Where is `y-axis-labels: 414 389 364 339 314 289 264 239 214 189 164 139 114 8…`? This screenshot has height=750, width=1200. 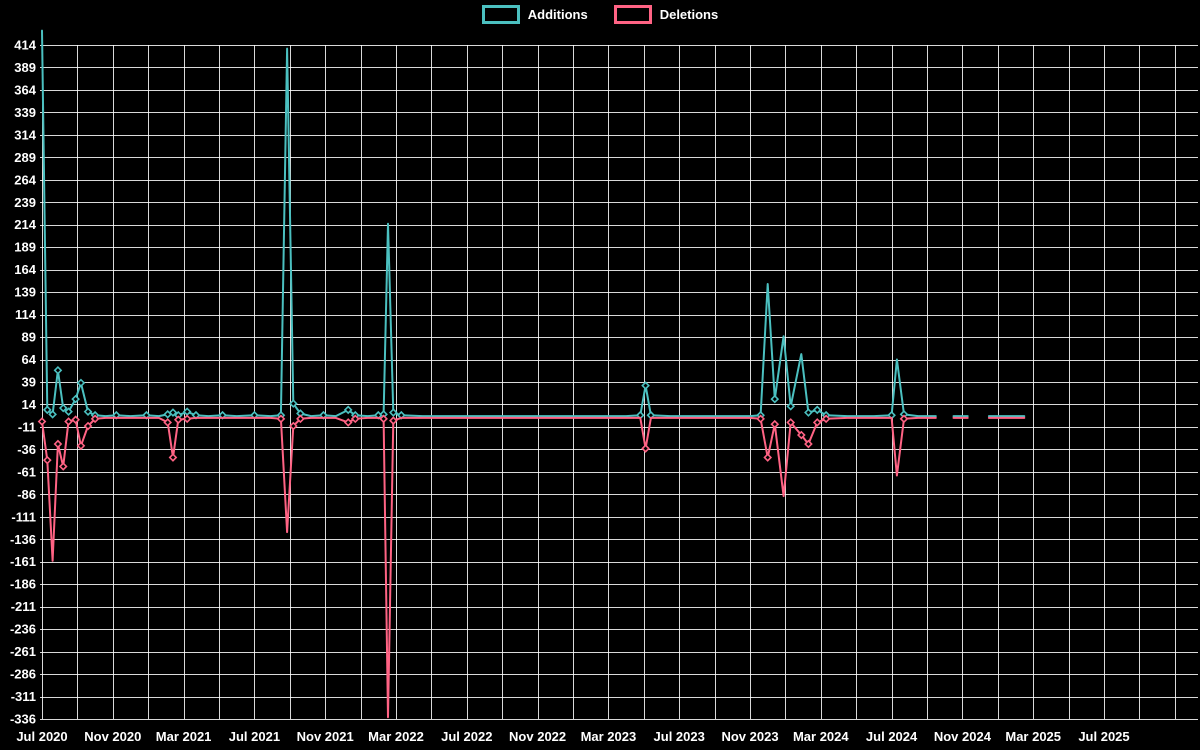
y-axis-labels: 414 389 364 339 314 289 264 239 214 189 164 139 114 8… is located at coordinates (23, 382).